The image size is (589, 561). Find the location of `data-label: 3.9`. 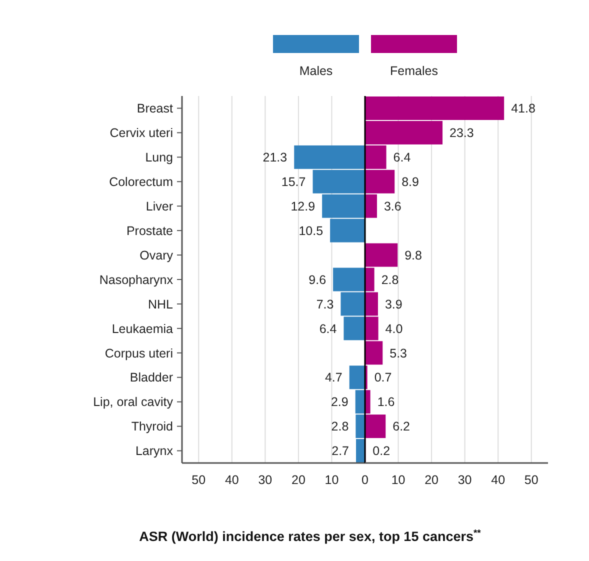

data-label: 3.9 is located at coordinates (393, 304).